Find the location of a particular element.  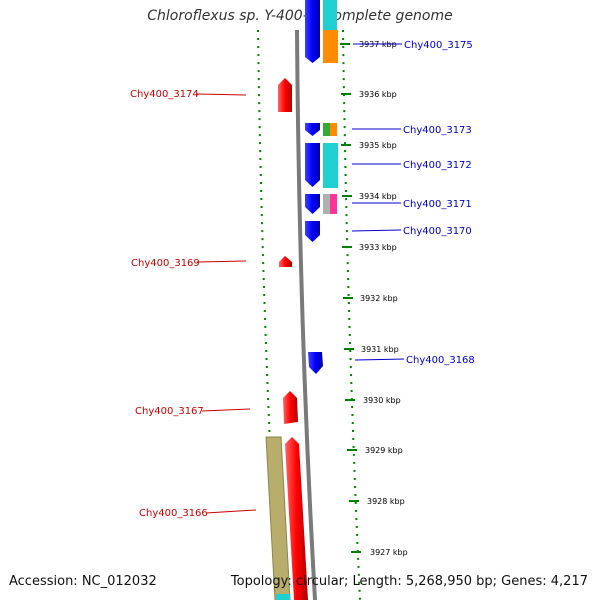

gene-label-3167: Chy400_3167 is located at coordinates (169, 411).